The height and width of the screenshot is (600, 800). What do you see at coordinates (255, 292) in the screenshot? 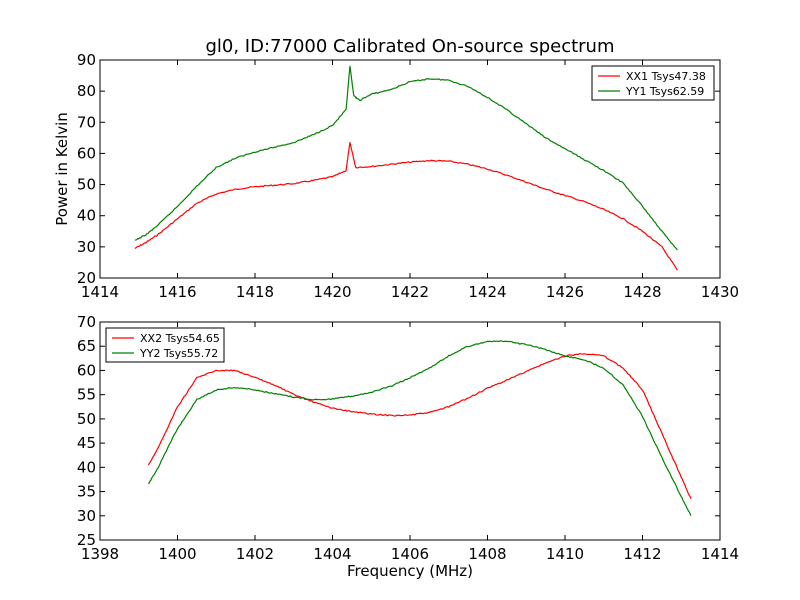
I see `x-tick-label: 1418` at bounding box center [255, 292].